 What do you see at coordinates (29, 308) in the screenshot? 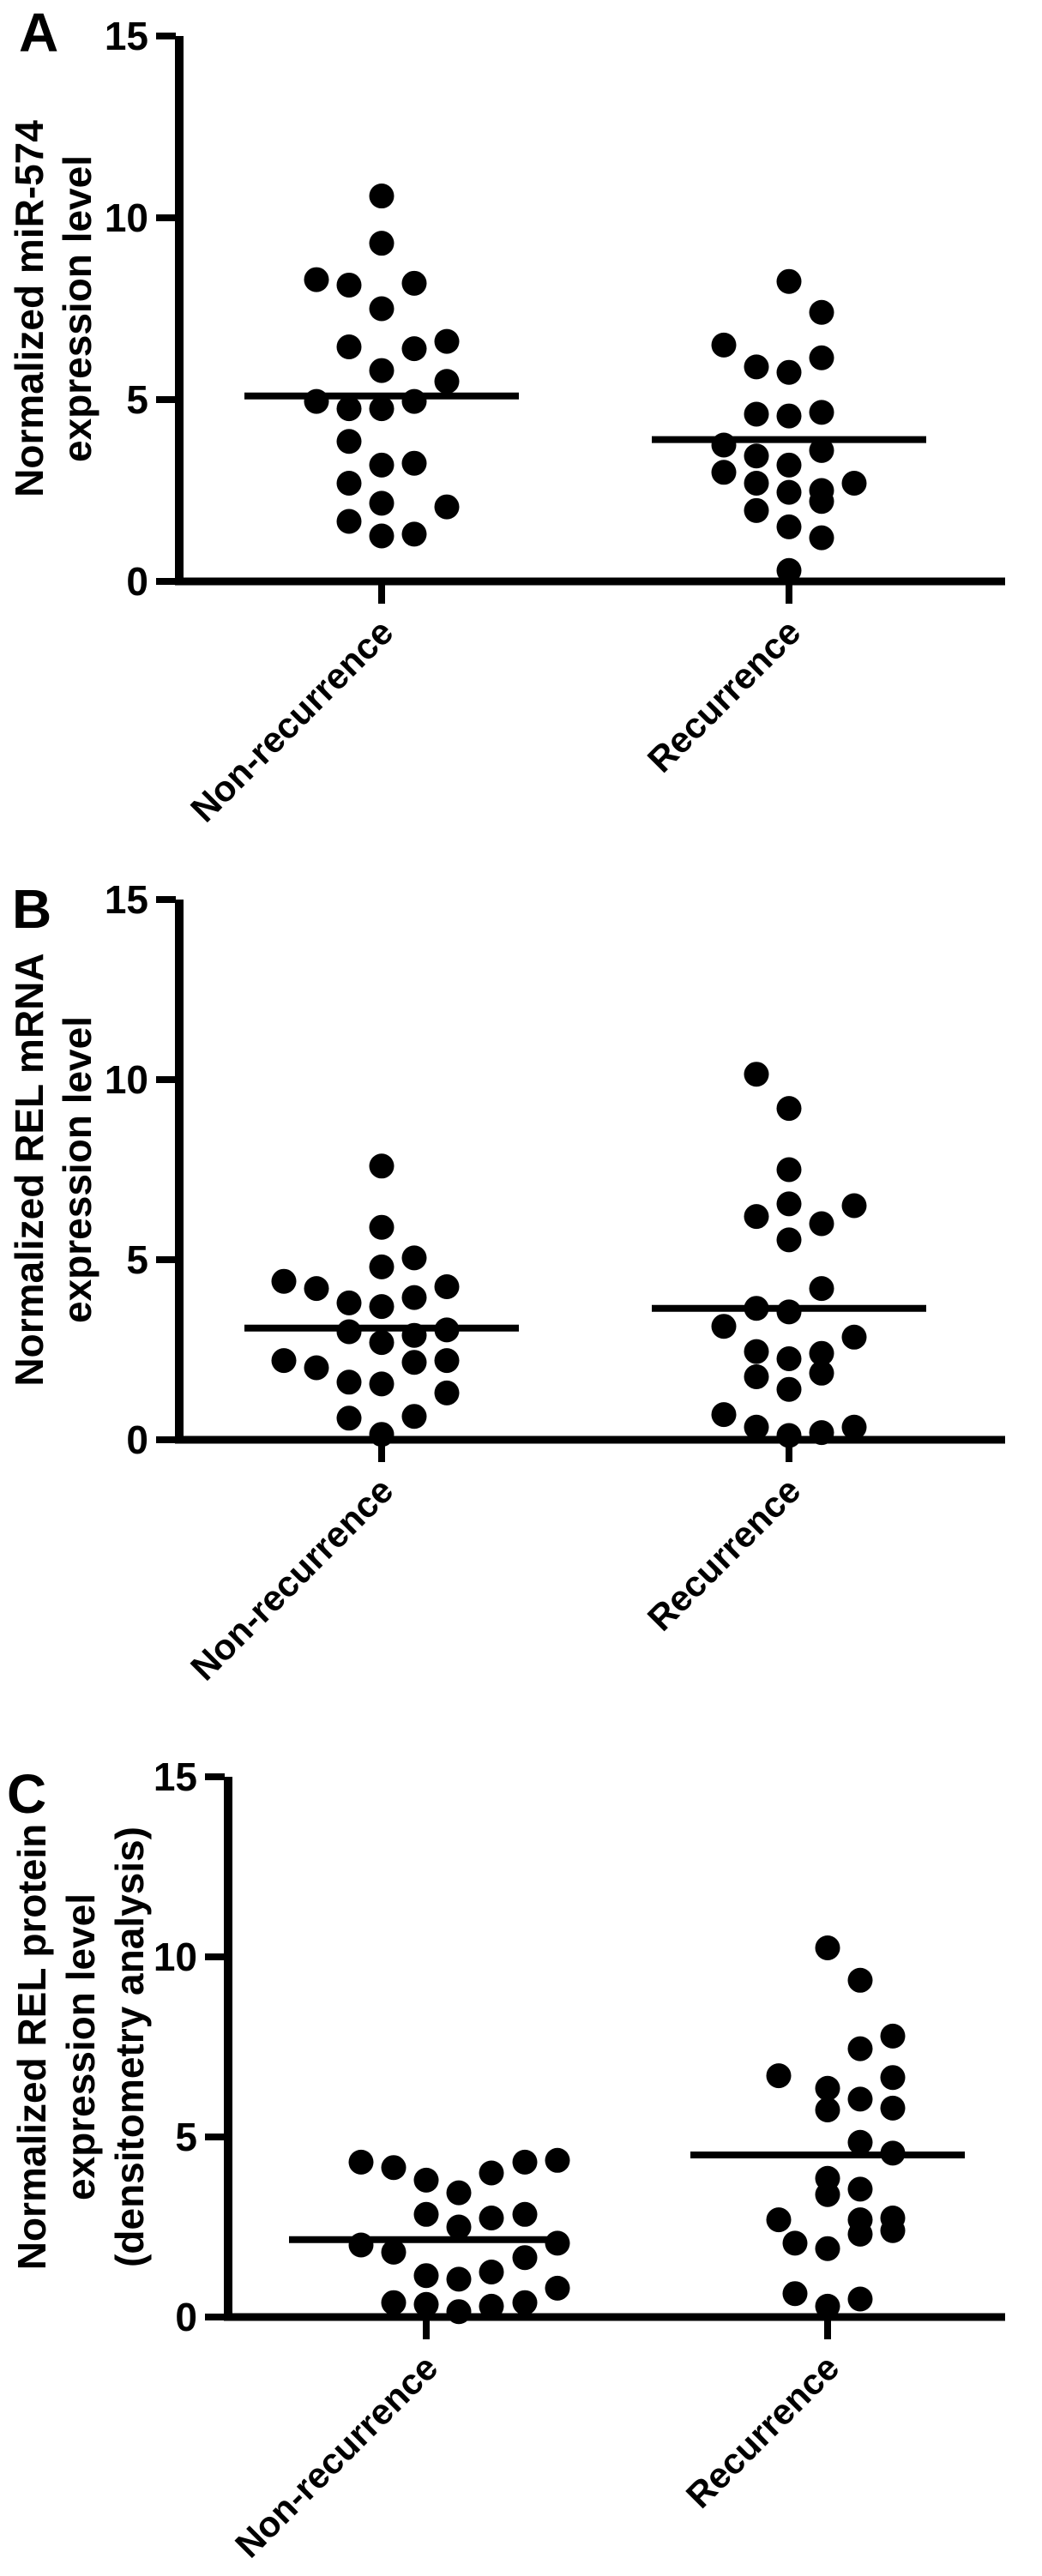
I see `y-axis-title-line: Normalized miR-574` at bounding box center [29, 308].